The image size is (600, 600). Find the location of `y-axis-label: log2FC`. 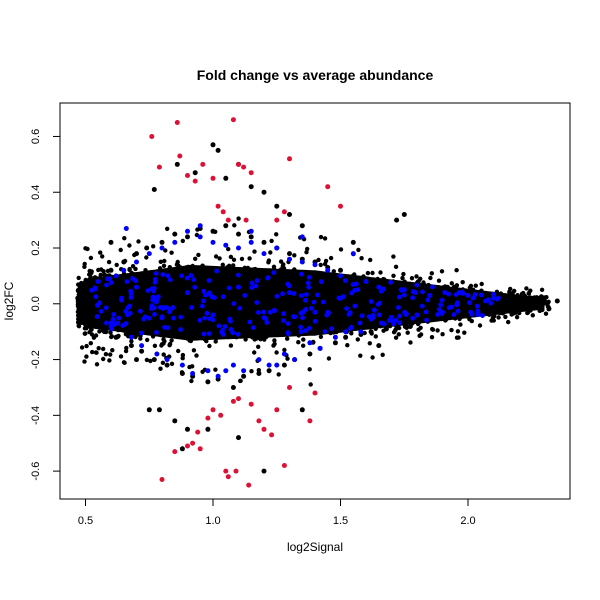

y-axis-label: log2FC is located at coordinates (9, 300).